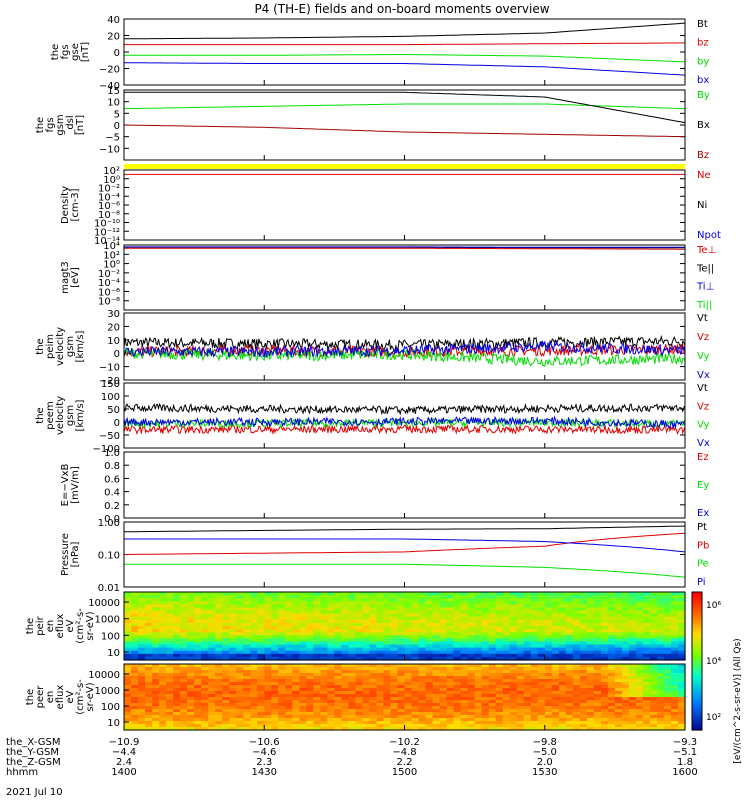  I want to click on xaxis-date: 2021 Jul 10, so click(34, 792).